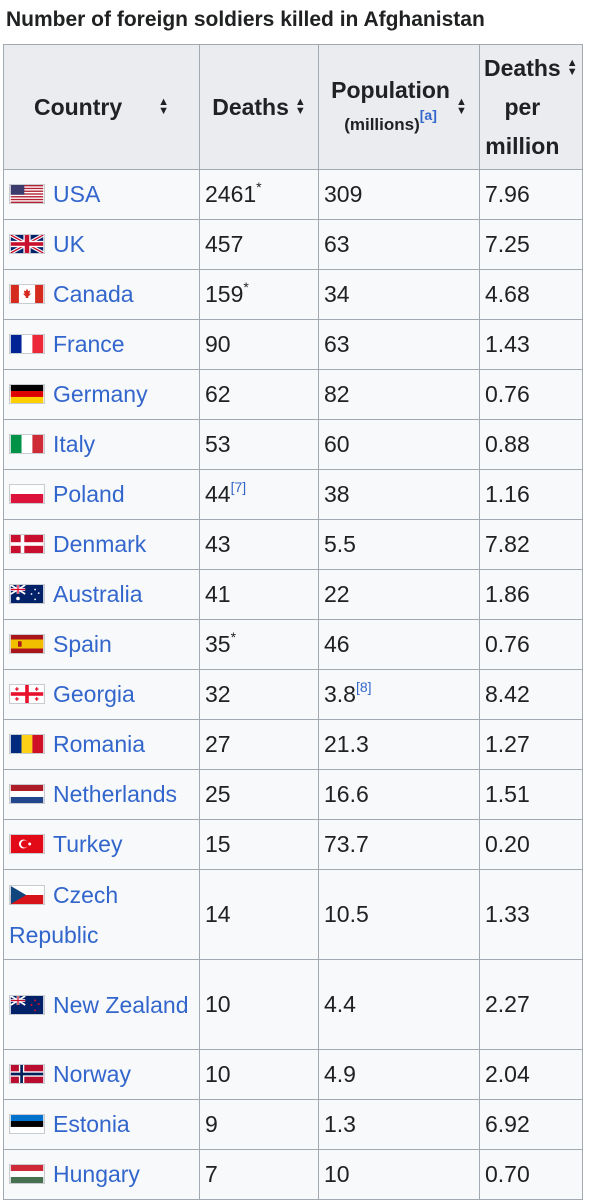 The width and height of the screenshot is (611, 1200). Describe the element at coordinates (531, 244) in the screenshot. I see `cell-deaths-per-million: 7.25` at that location.